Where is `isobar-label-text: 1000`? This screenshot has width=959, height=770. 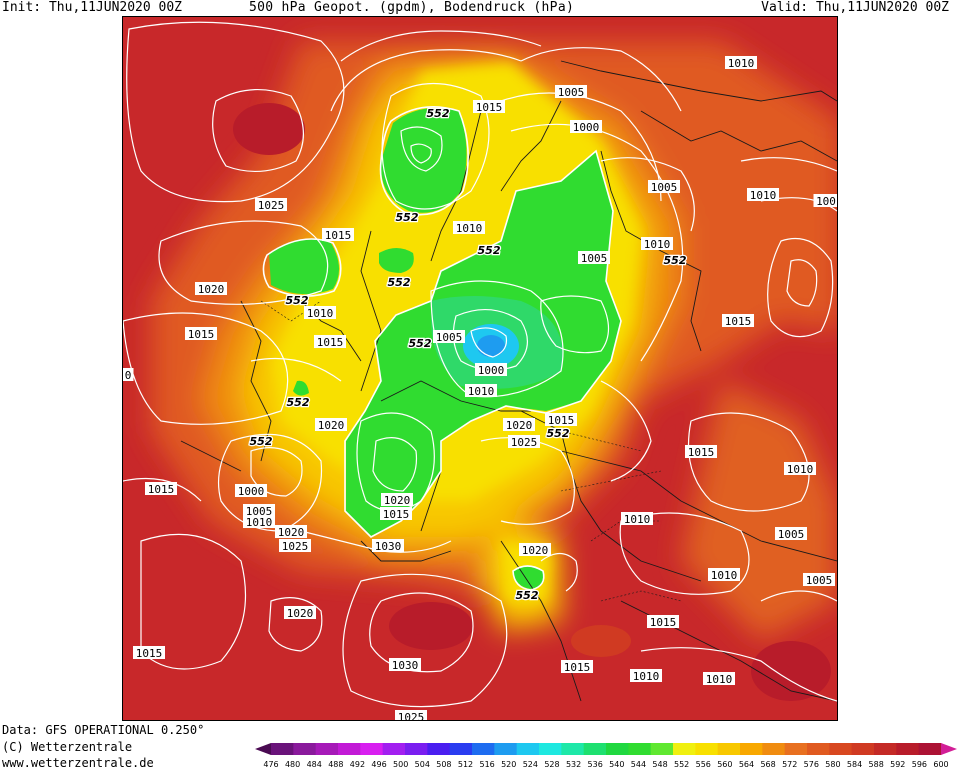 isobar-label-text: 1000 is located at coordinates (586, 127).